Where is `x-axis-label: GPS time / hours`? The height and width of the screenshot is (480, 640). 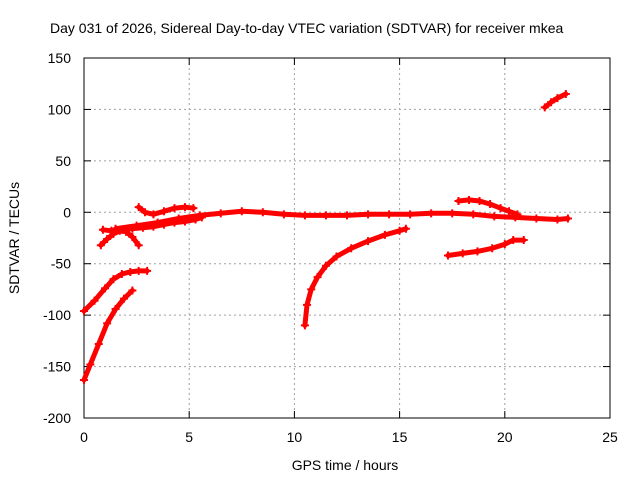 x-axis-label: GPS time / hours is located at coordinates (345, 465).